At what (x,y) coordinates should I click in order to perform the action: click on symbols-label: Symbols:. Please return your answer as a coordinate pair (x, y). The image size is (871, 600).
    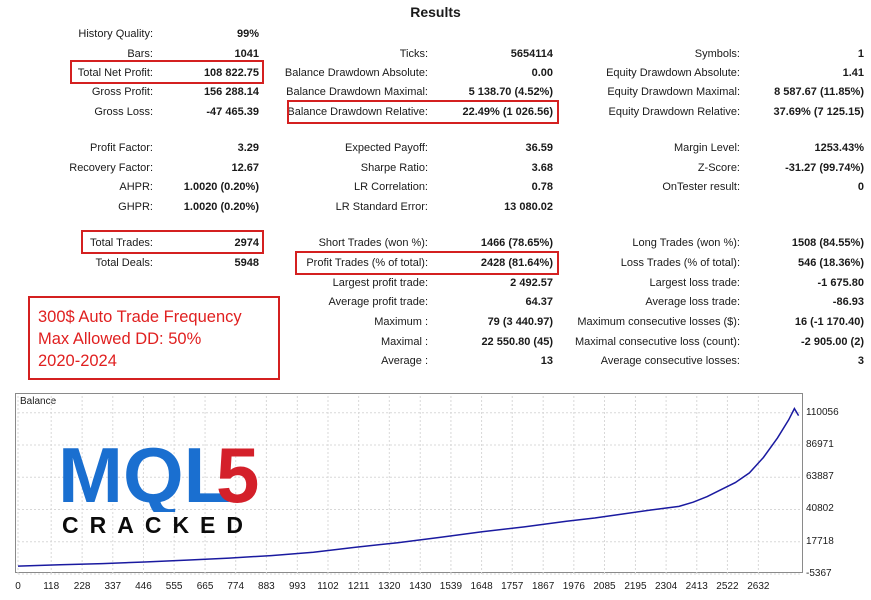
    Looking at the image, I should click on (717, 54).